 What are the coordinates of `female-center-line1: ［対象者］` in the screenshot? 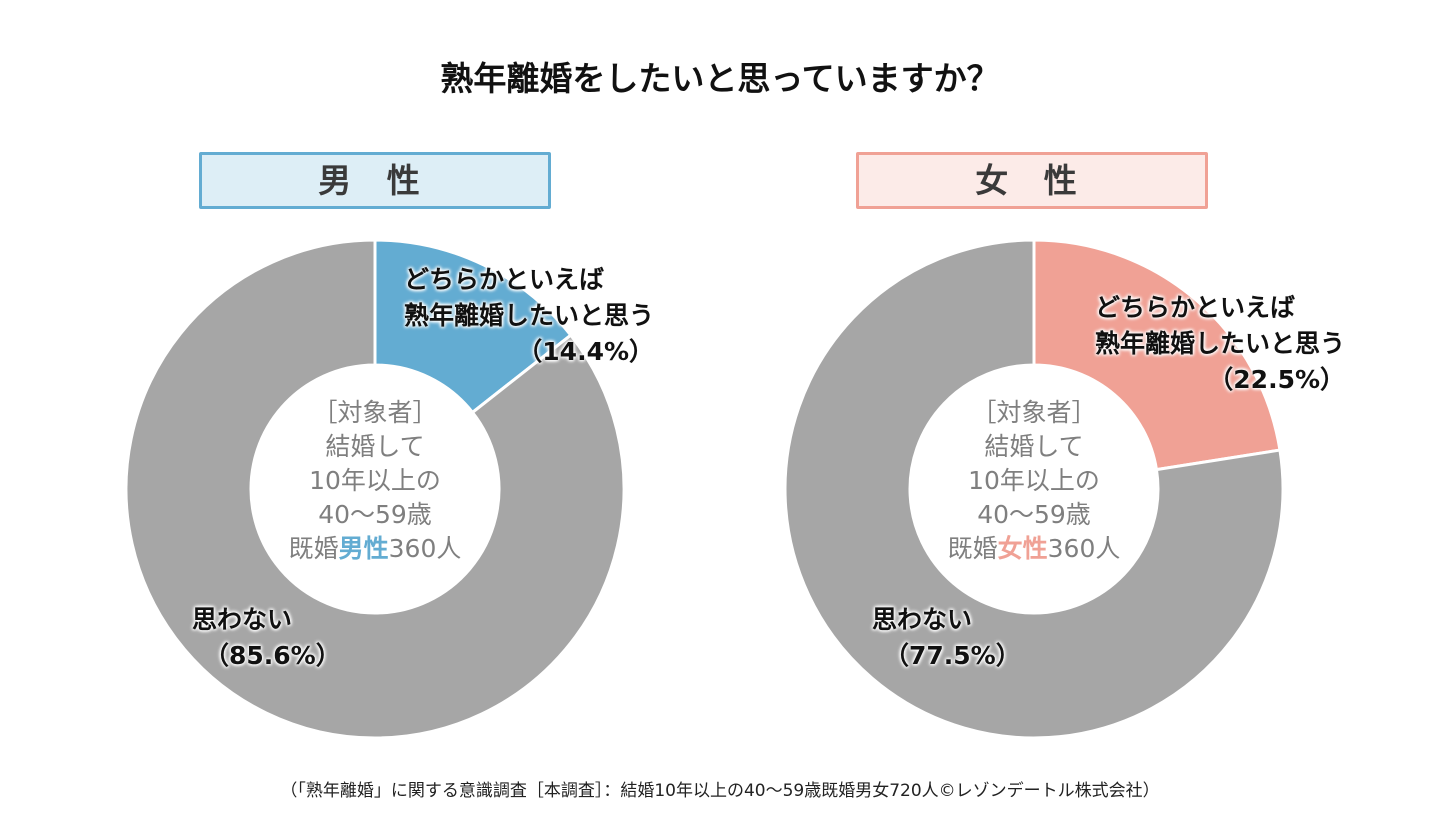 It's located at (1034, 412).